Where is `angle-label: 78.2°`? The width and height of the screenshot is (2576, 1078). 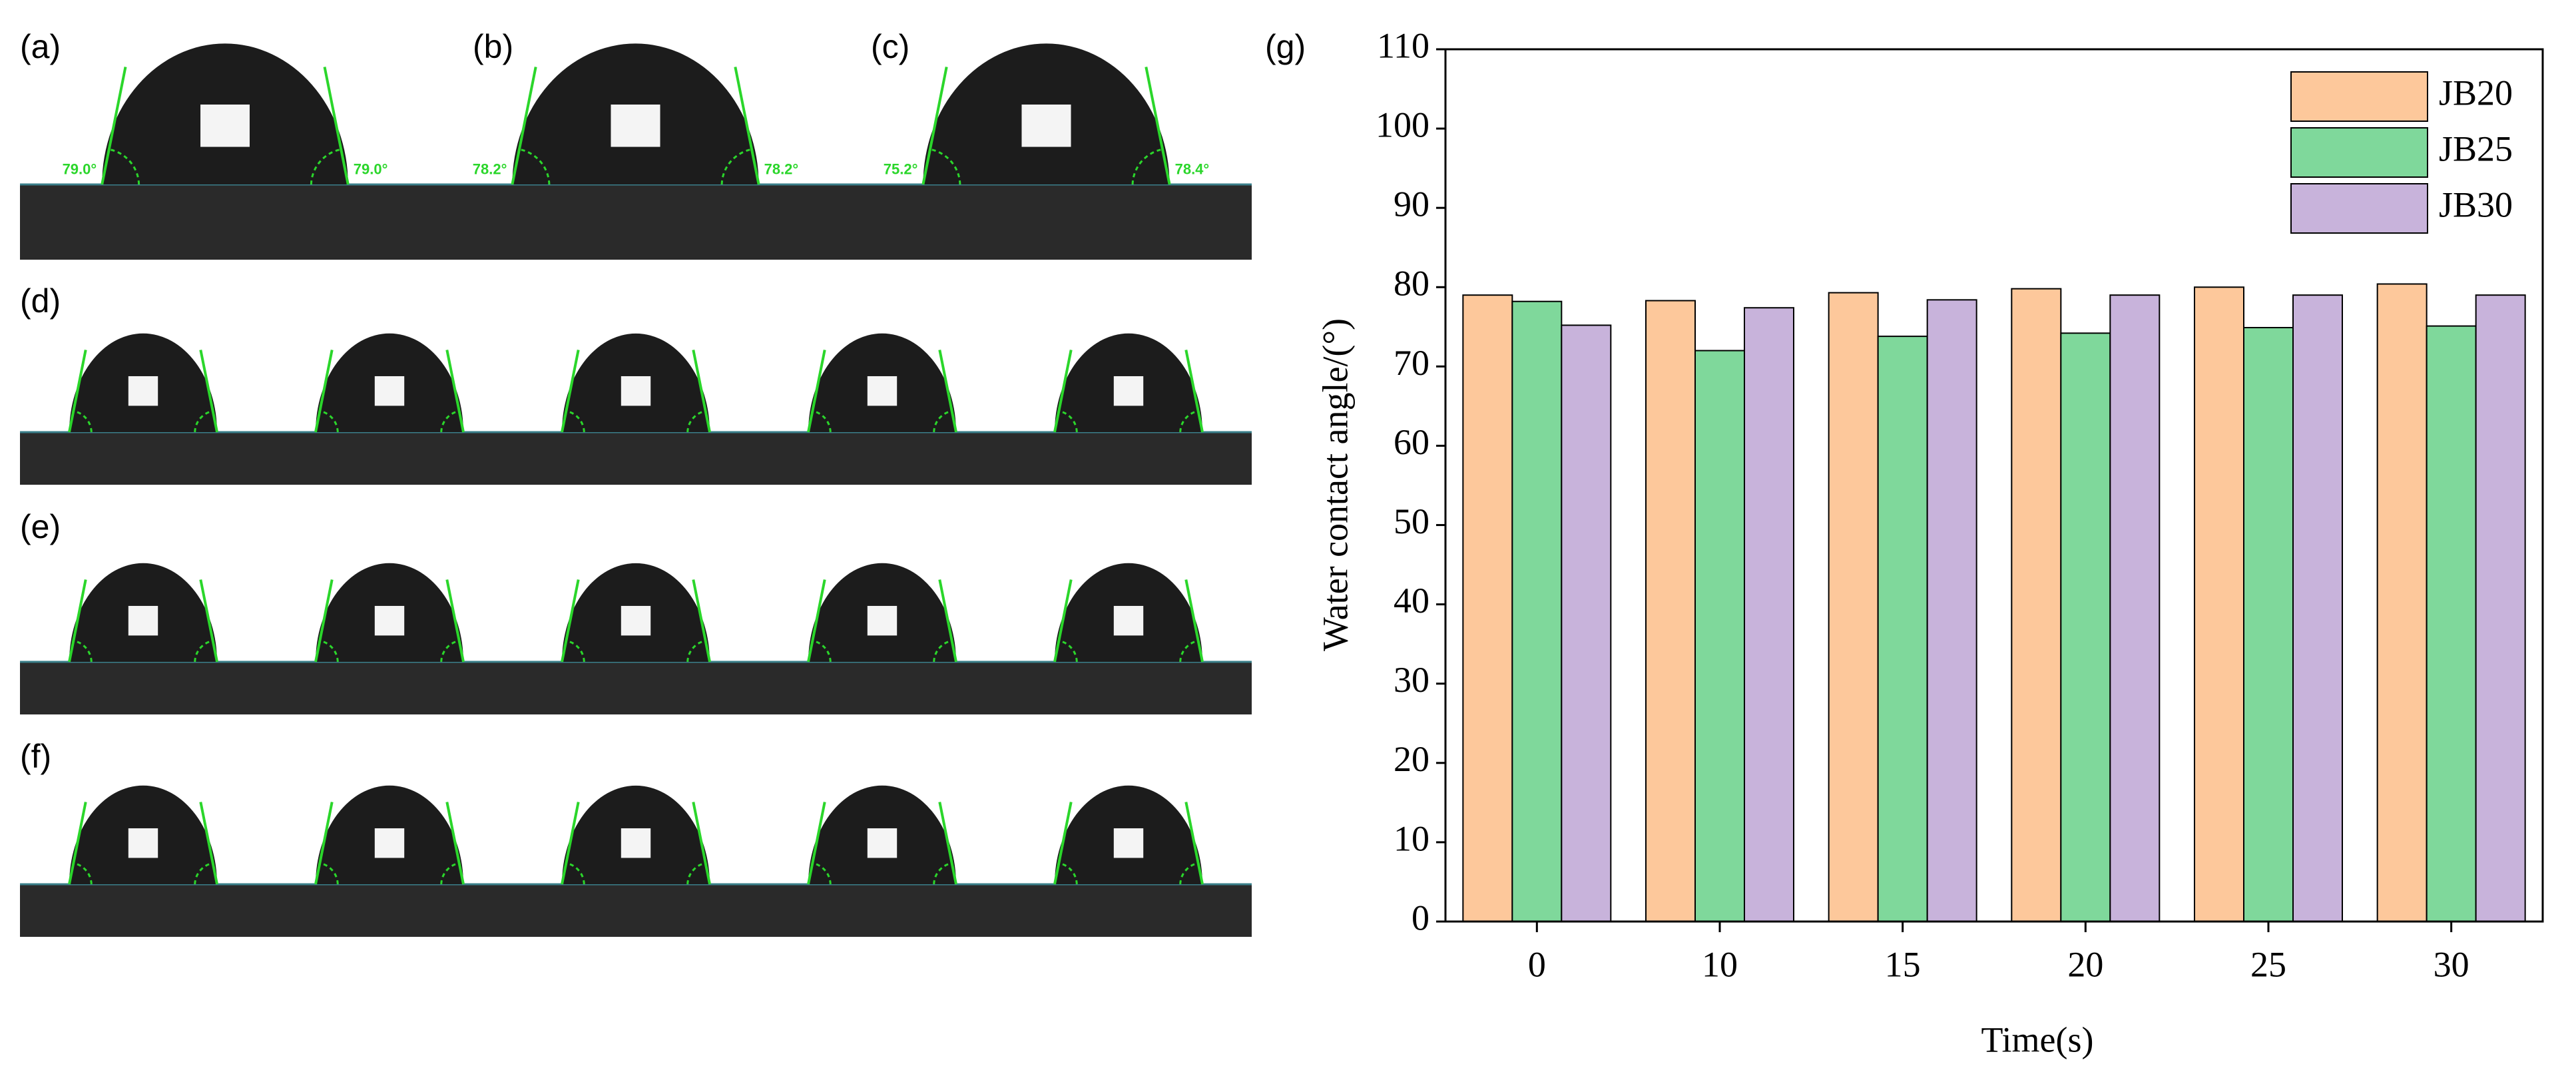
angle-label: 78.2° is located at coordinates (490, 169).